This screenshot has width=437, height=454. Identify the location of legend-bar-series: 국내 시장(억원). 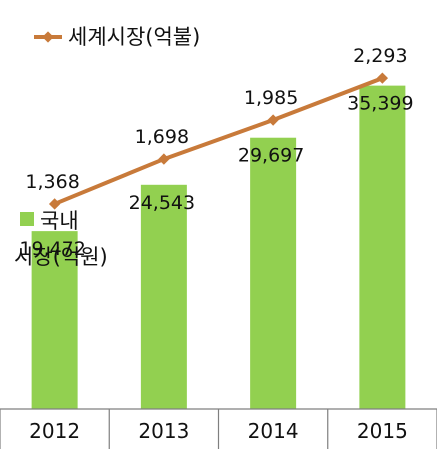
(61, 239).